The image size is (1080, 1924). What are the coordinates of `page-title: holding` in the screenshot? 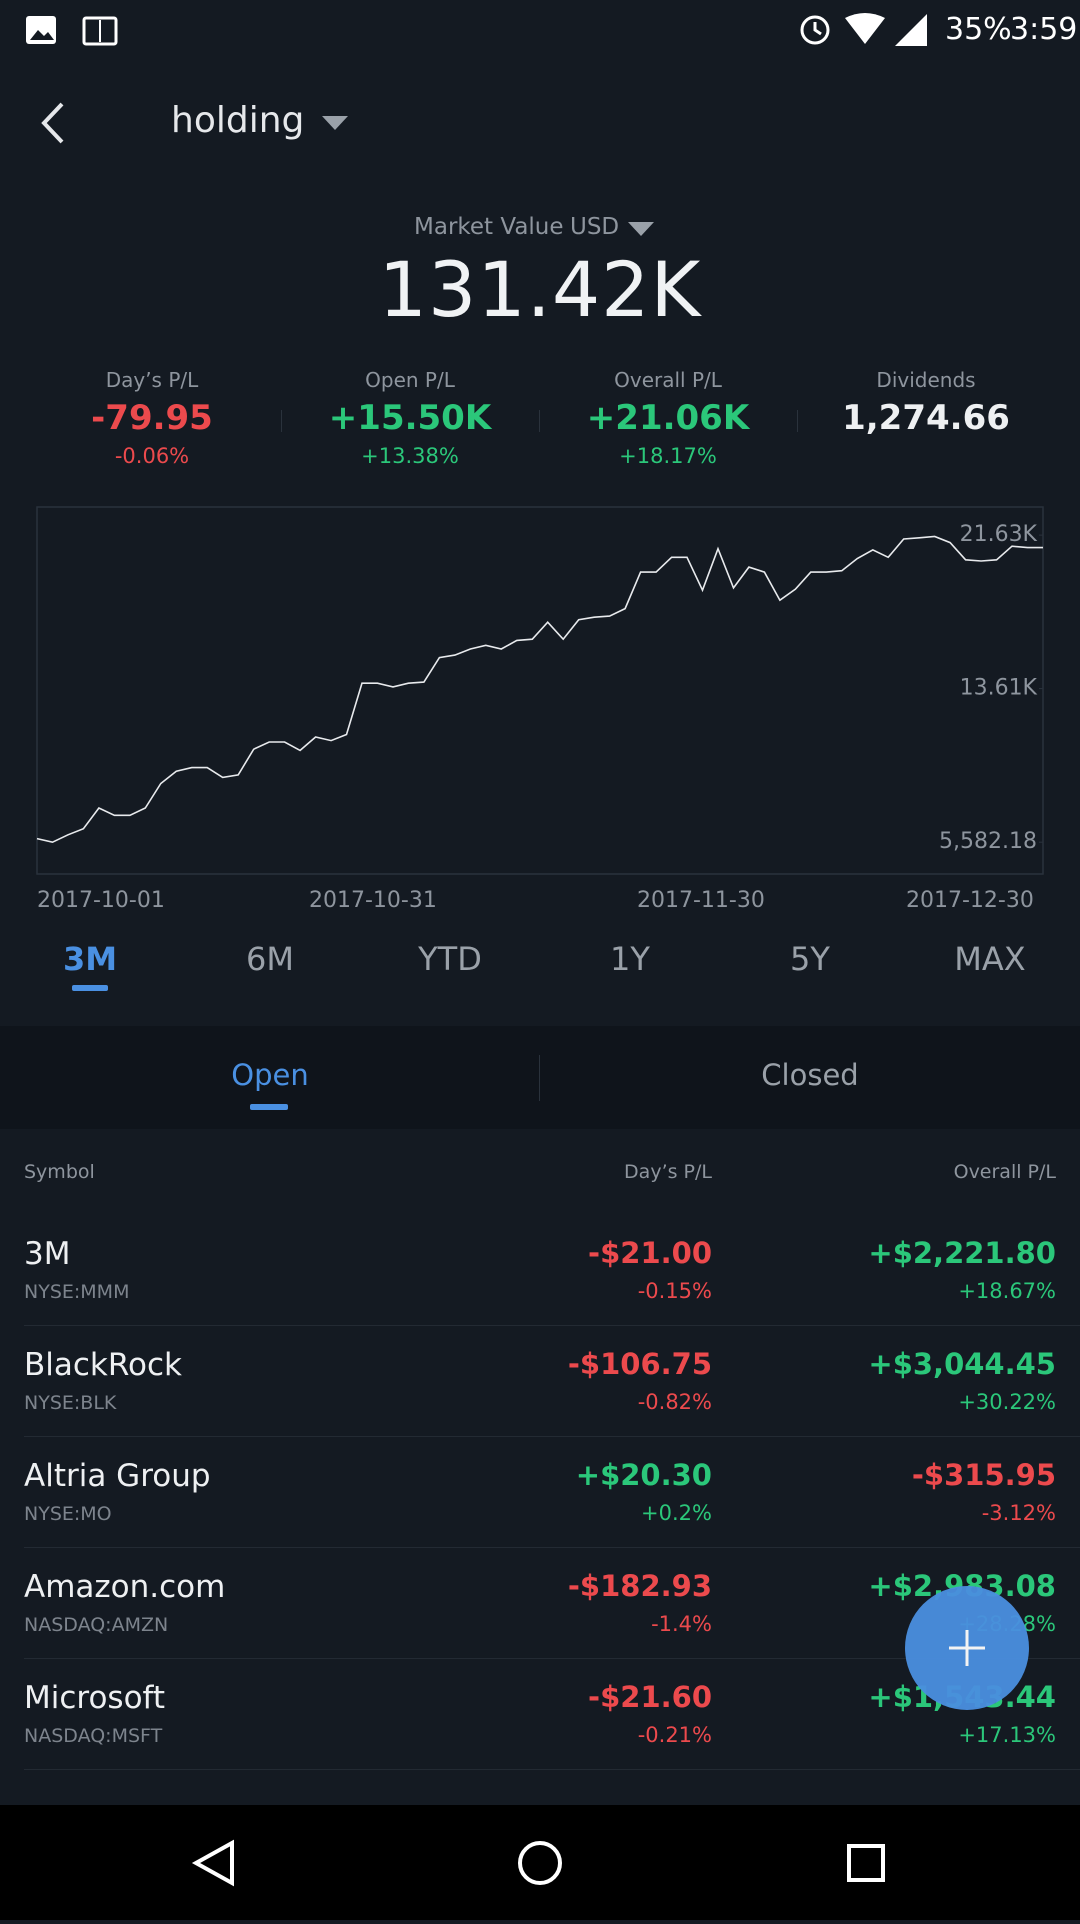 It's located at (238, 120).